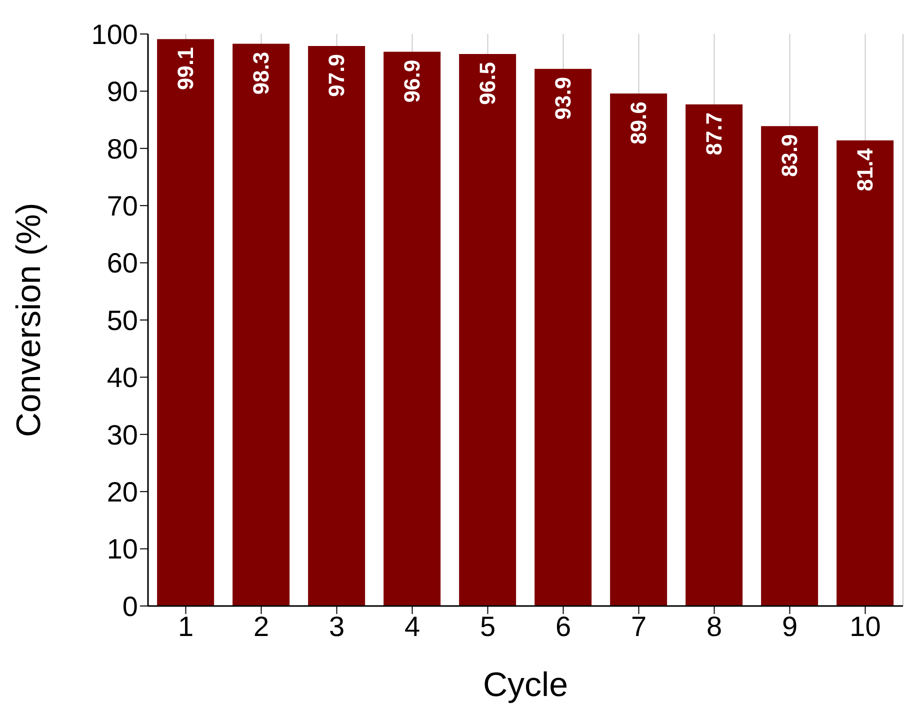 The width and height of the screenshot is (921, 724). I want to click on data-label: 96.5, so click(487, 83).